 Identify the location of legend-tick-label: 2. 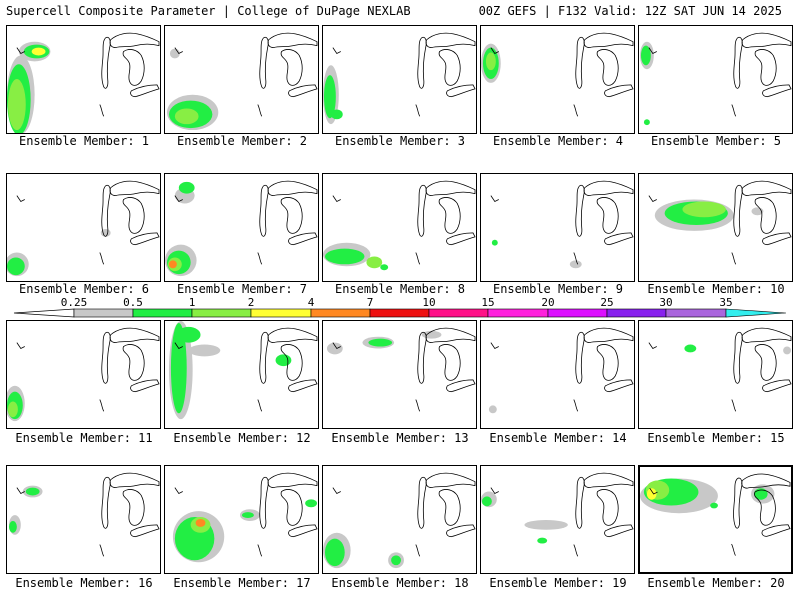
(251, 302).